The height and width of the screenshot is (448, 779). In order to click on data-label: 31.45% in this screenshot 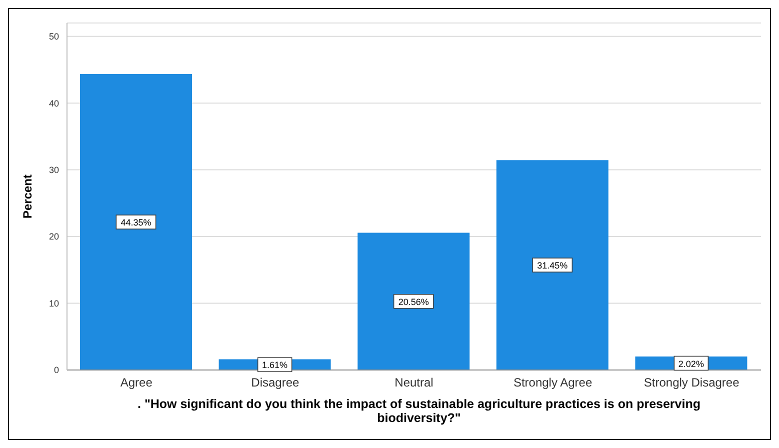, I will do `click(552, 265)`.